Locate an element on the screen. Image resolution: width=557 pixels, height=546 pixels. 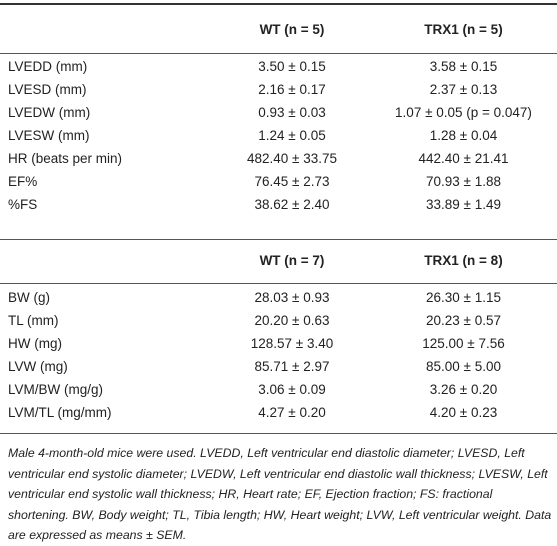
section-rule is located at coordinates (278, 239).